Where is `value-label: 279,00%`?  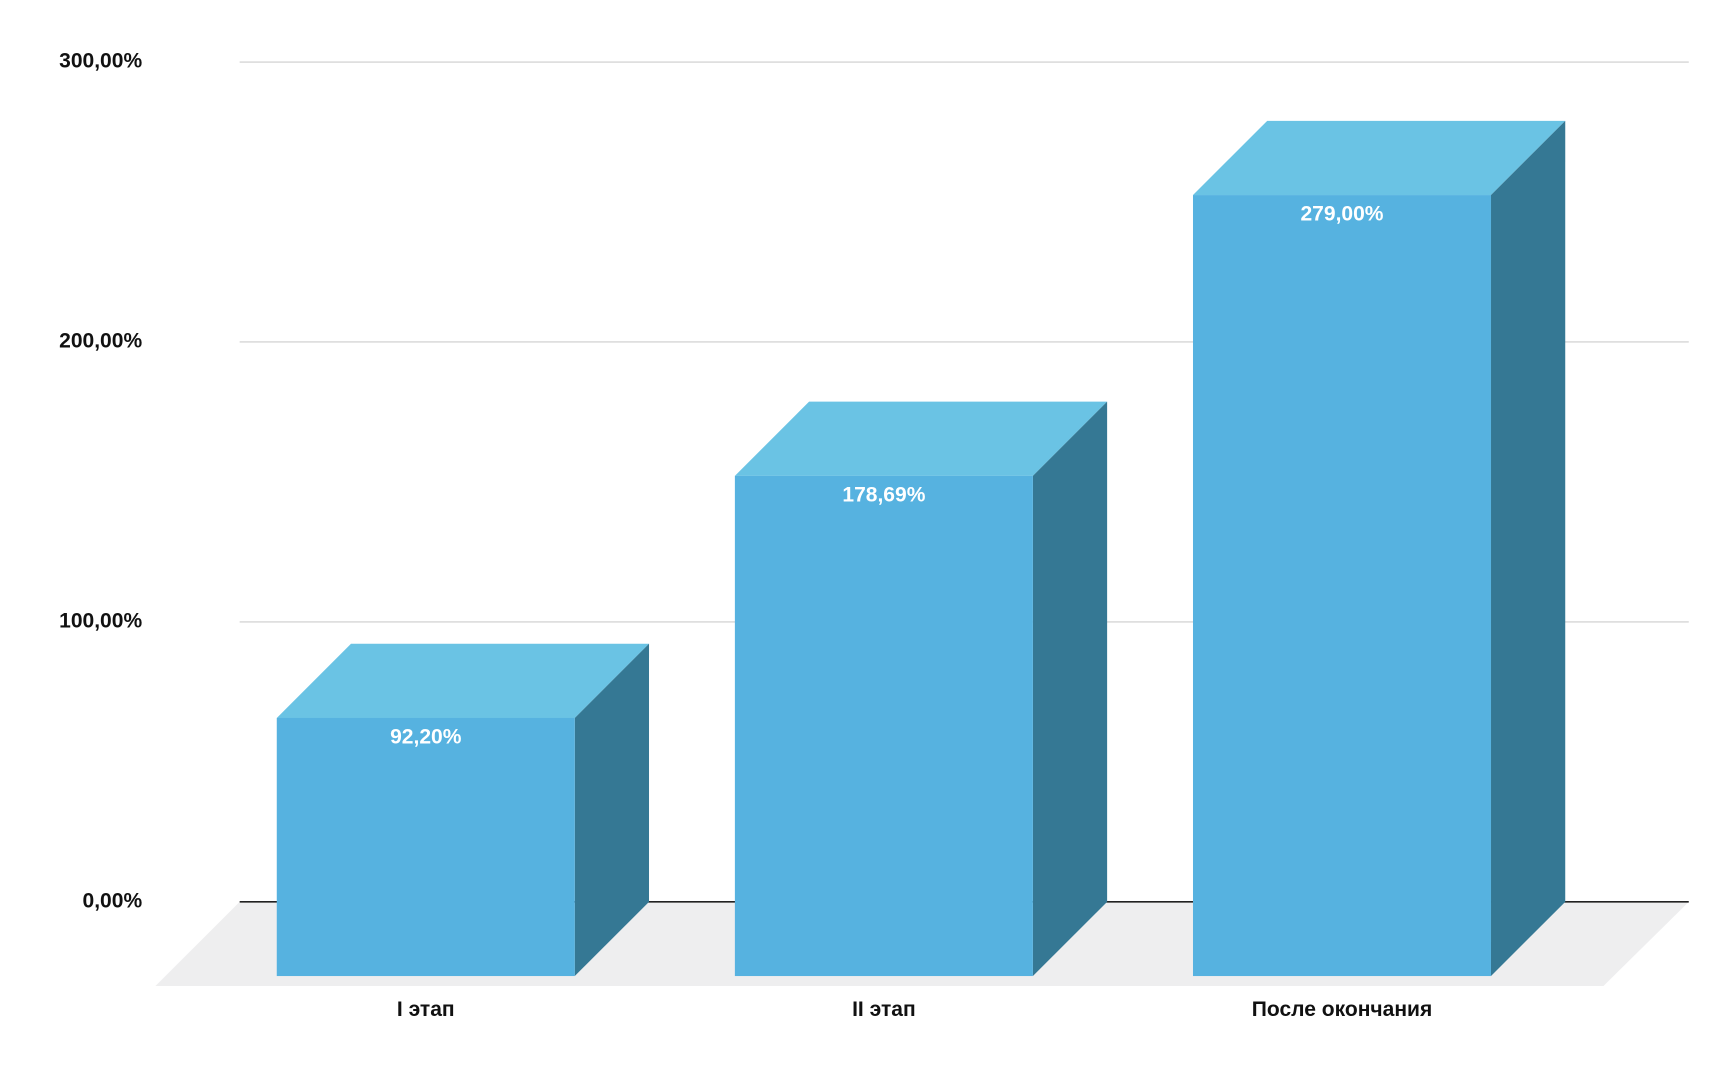
value-label: 279,00% is located at coordinates (1341, 214).